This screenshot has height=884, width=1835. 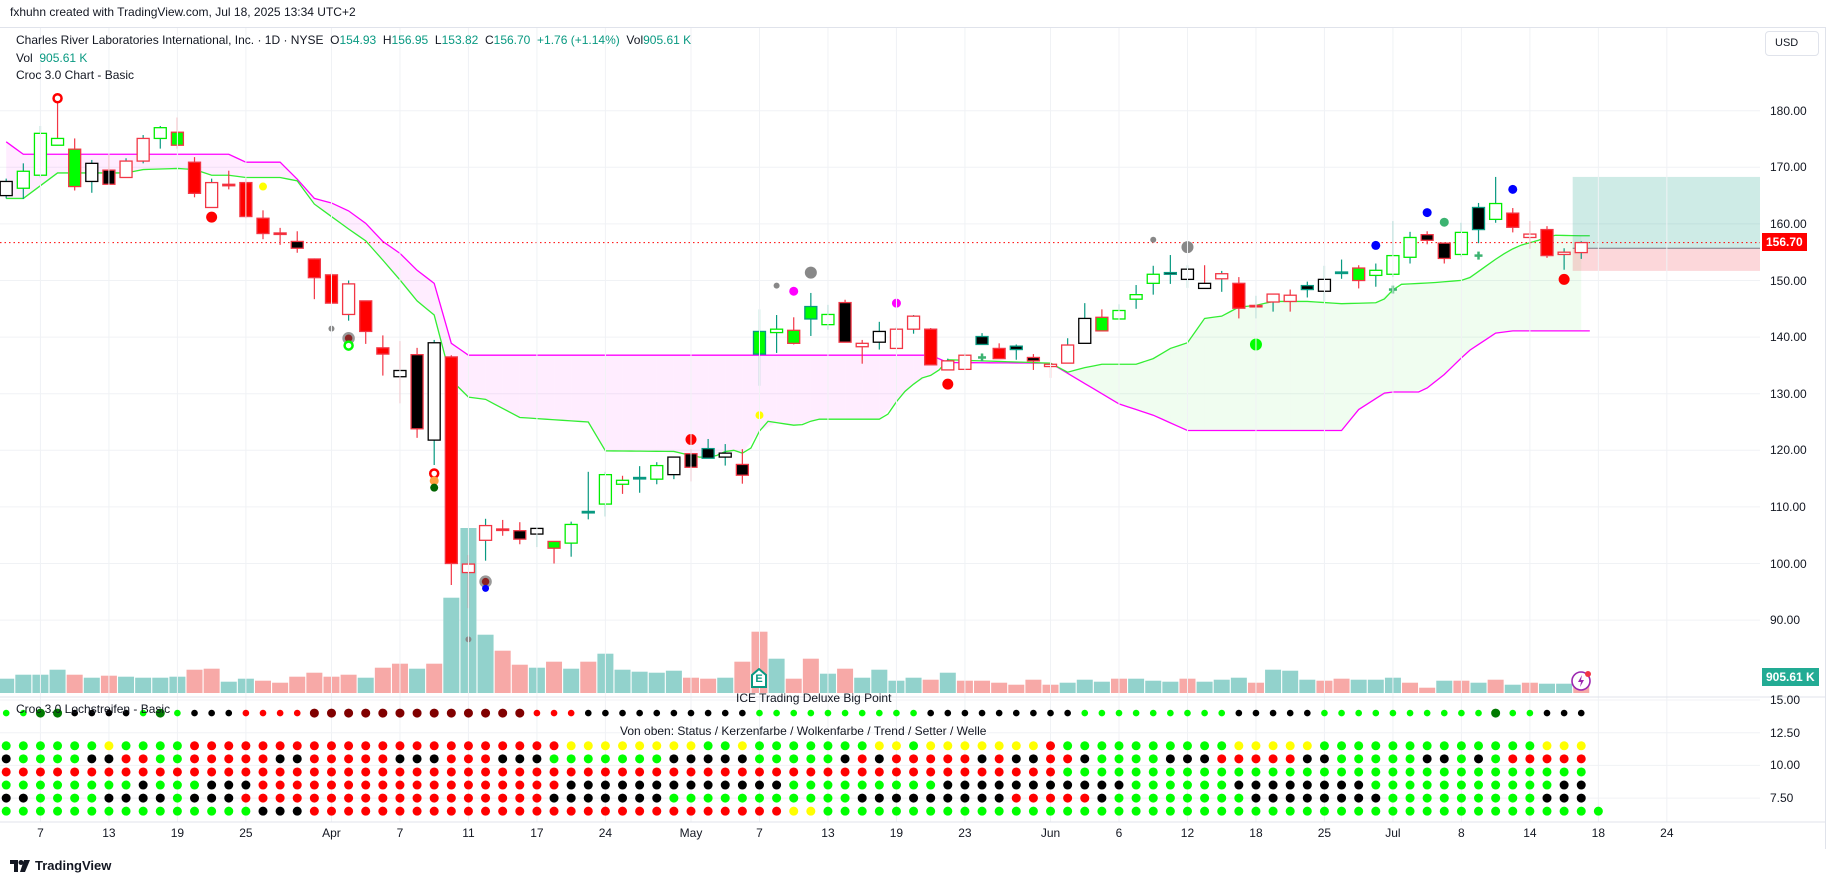 What do you see at coordinates (24, 58) in the screenshot?
I see `volume-legend-label: Vol` at bounding box center [24, 58].